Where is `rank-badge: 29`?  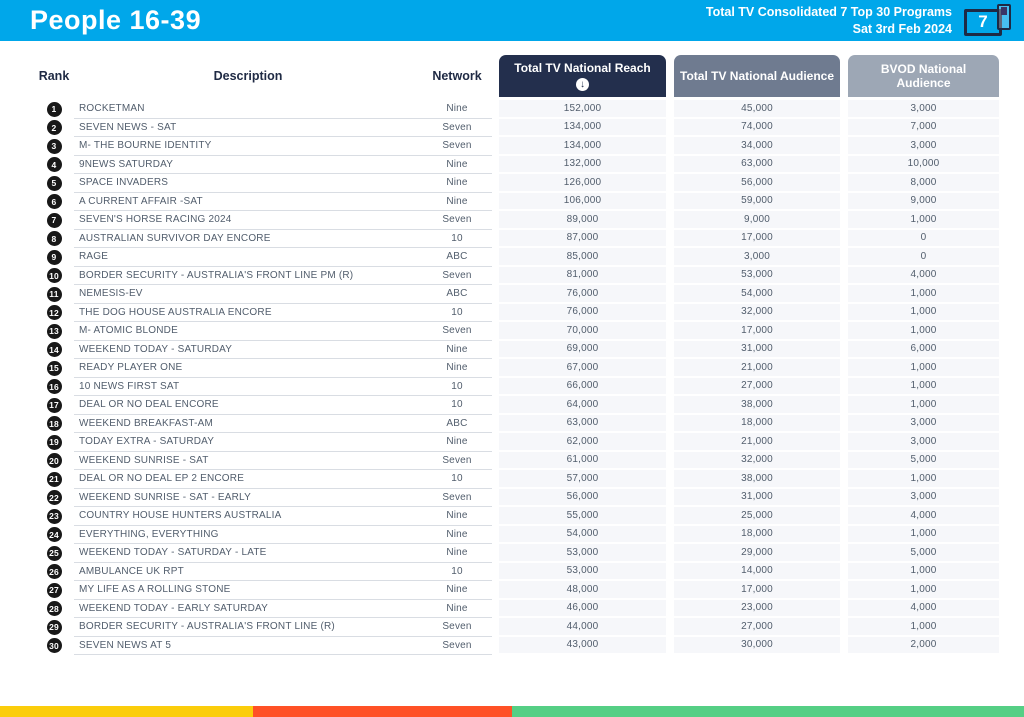 rank-badge: 29 is located at coordinates (54, 627).